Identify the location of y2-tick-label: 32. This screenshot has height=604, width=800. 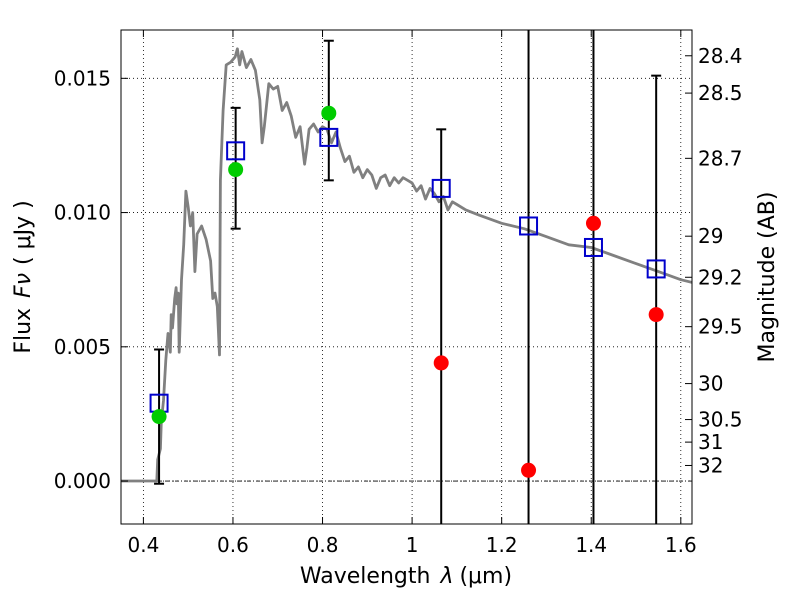
(710, 465).